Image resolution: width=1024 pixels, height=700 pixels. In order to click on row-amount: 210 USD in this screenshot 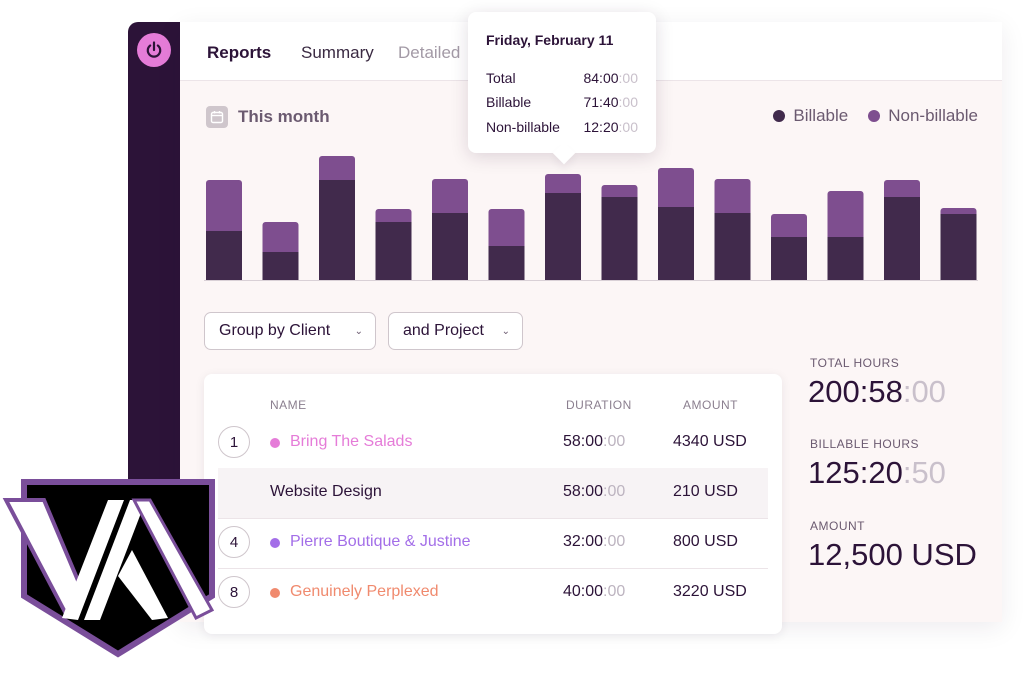, I will do `click(705, 491)`.